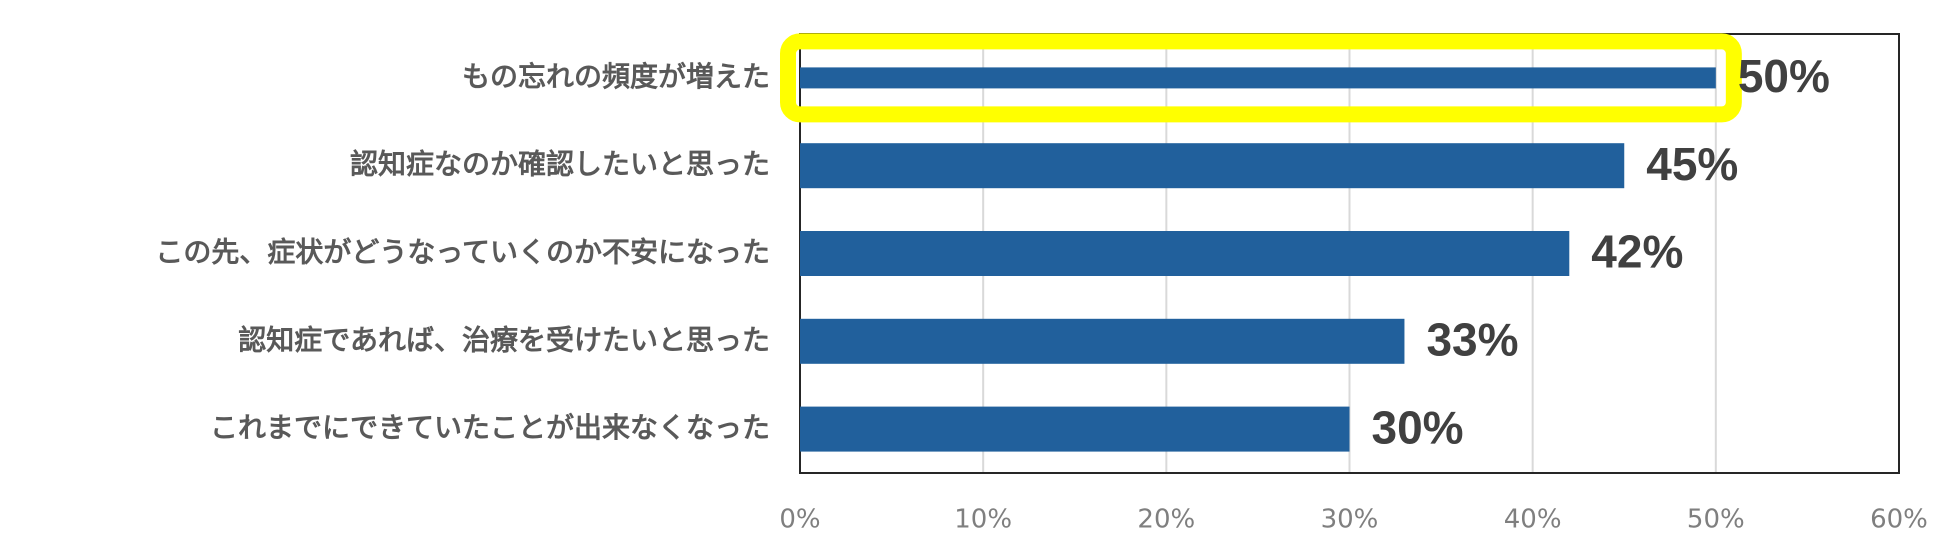 This screenshot has height=547, width=1950. I want to click on category-label: この先、症状がどうなっていくのか不安になった, so click(462, 252).